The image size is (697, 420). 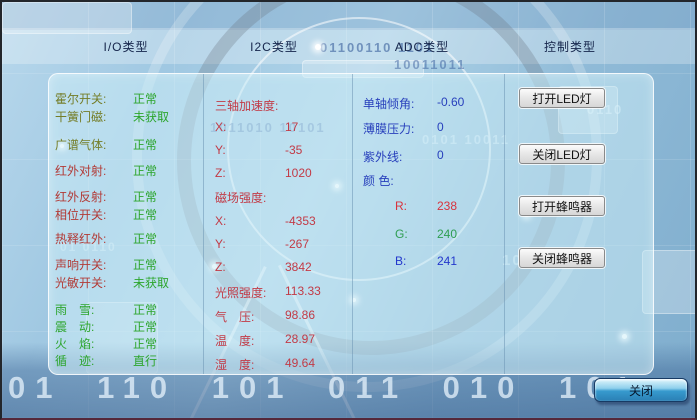 What do you see at coordinates (422, 47) in the screenshot?
I see `column-header-adc: ADC类型` at bounding box center [422, 47].